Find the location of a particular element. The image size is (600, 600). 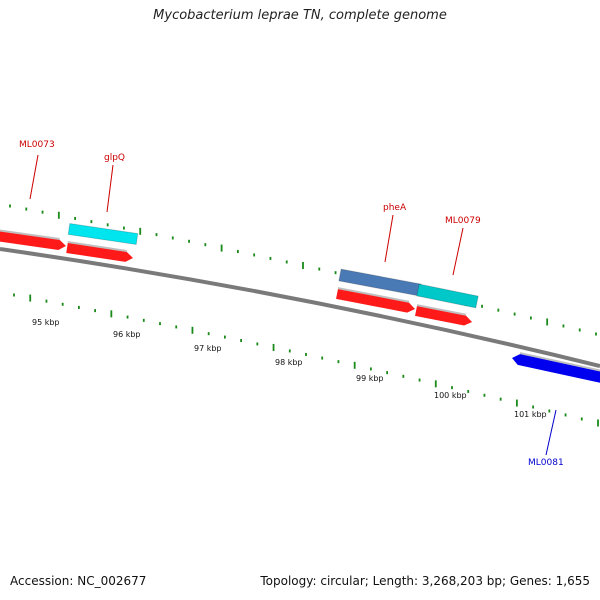

gene-arrow-ml0081-body is located at coordinates (556, 368).